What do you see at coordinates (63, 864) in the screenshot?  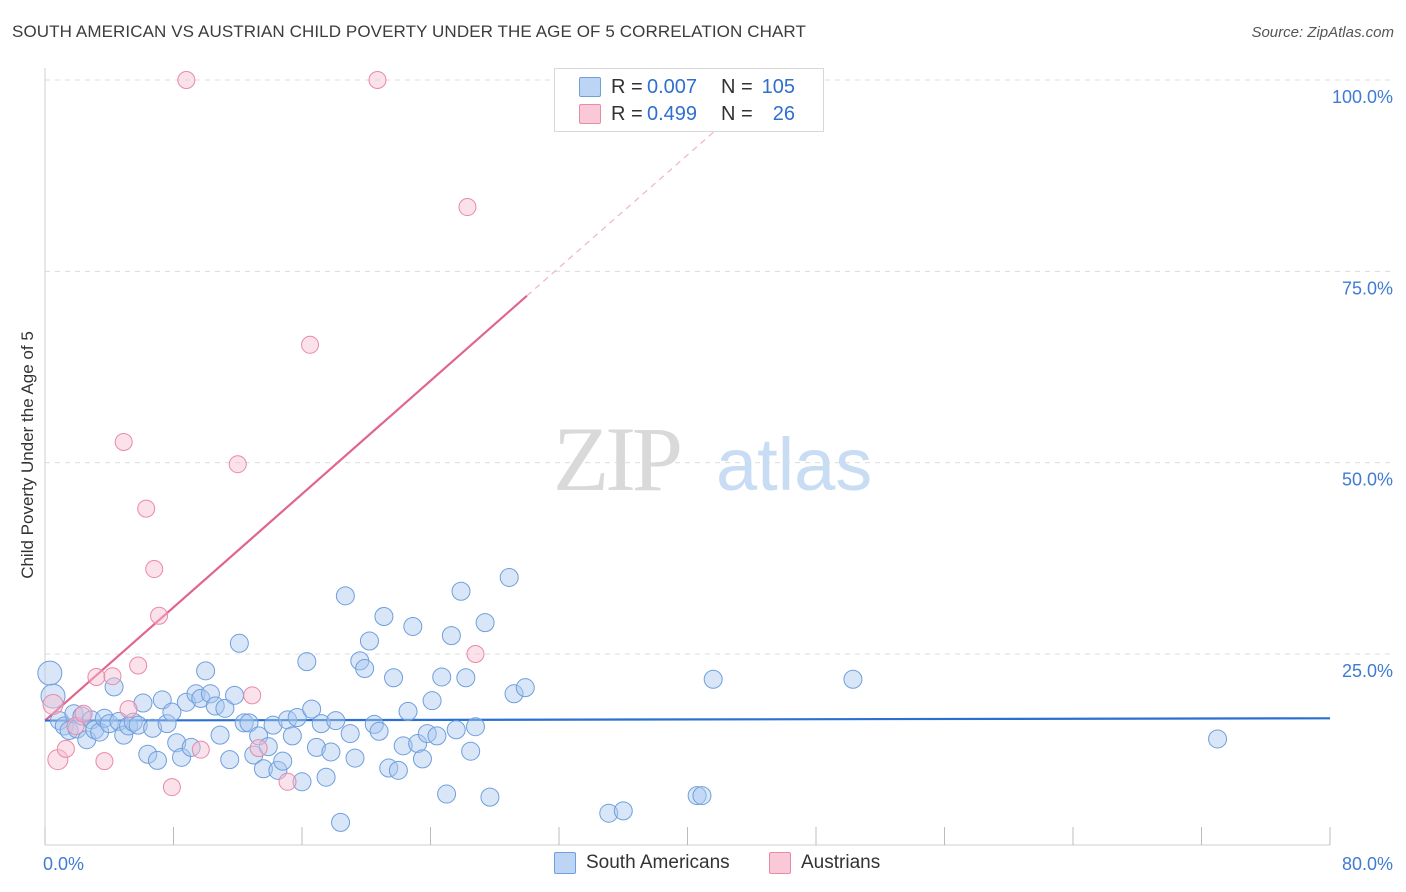 I see `x-tick-label-min: 0.0%` at bounding box center [63, 864].